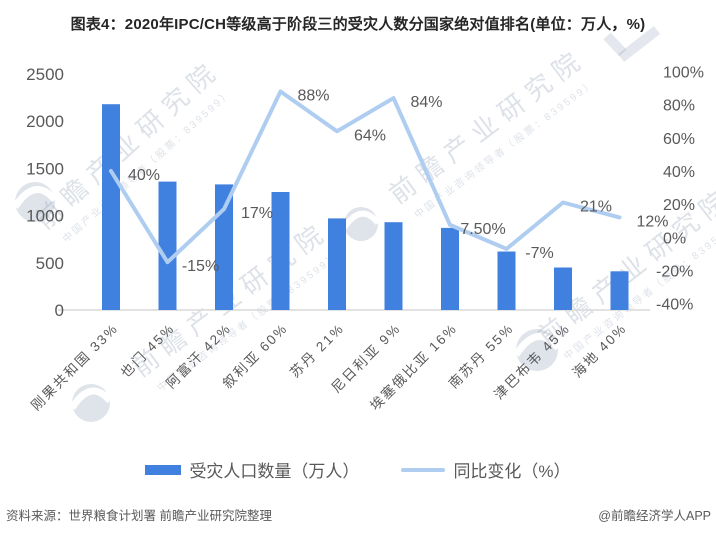 The image size is (716, 536). Describe the element at coordinates (358, 514) in the screenshot. I see `footer: 资料来源：世界粮食计划署 前瞻产业研究院整理 @前瞻经济学人APP` at that location.